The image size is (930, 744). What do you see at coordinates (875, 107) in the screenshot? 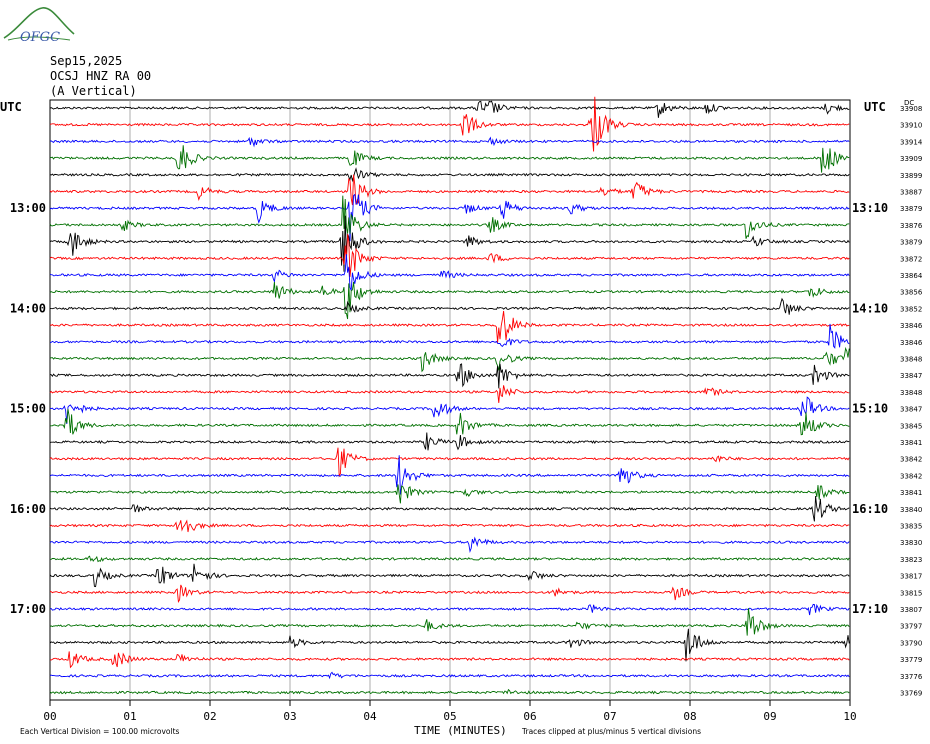
I see `right-axis-title: UTC` at bounding box center [875, 107].